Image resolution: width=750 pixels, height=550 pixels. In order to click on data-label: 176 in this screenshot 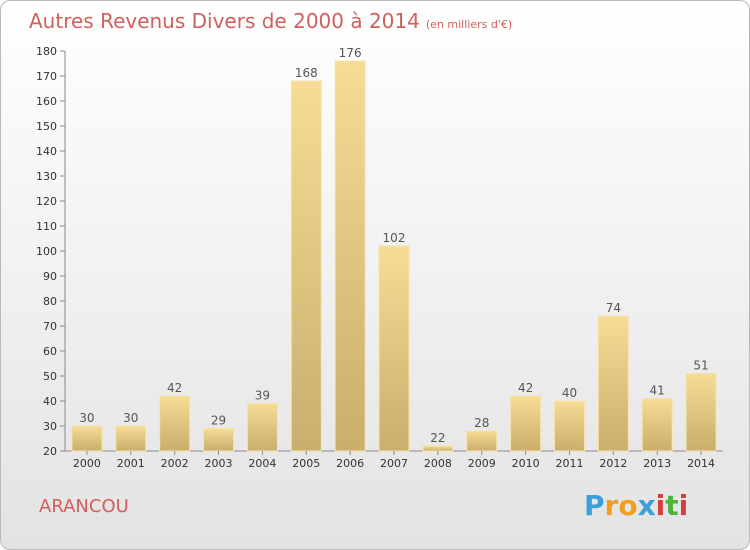, I will do `click(350, 53)`.